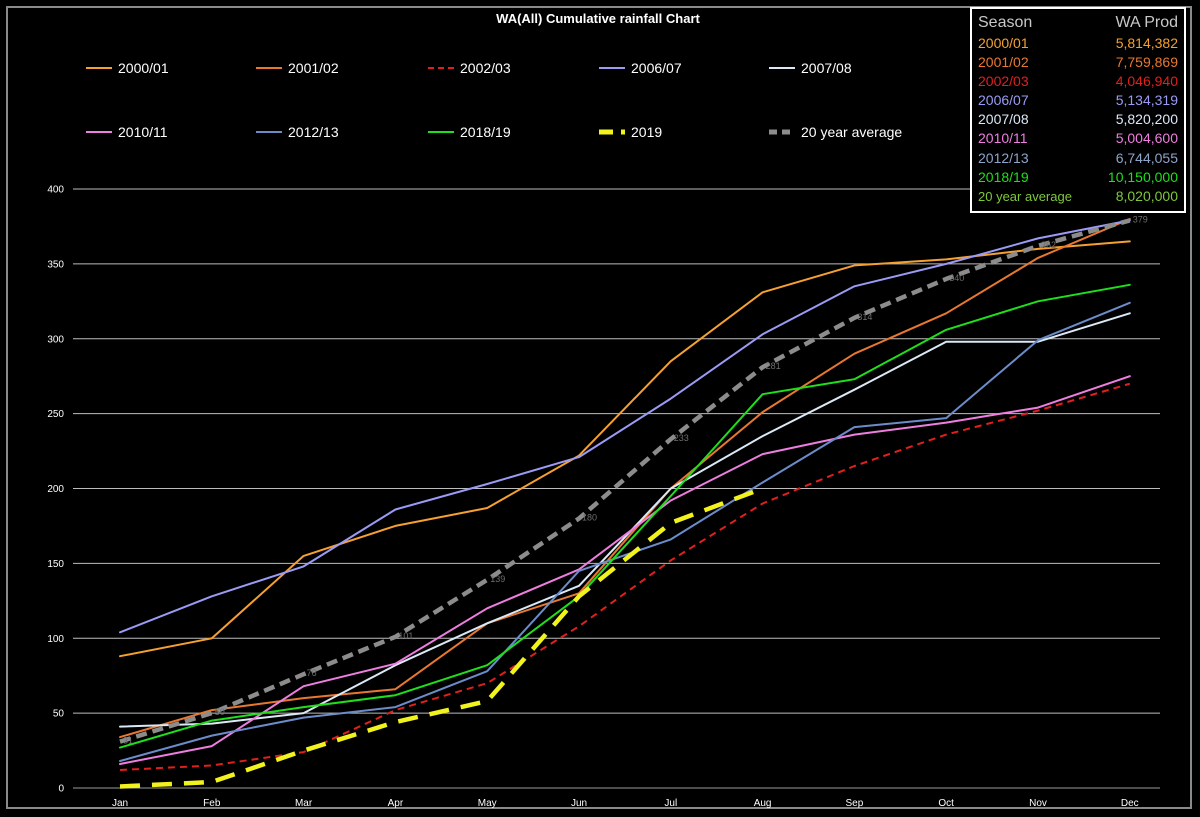 The width and height of the screenshot is (1200, 817). I want to click on chart-title: WA(All) Cumulative rainfall Chart, so click(598, 18).